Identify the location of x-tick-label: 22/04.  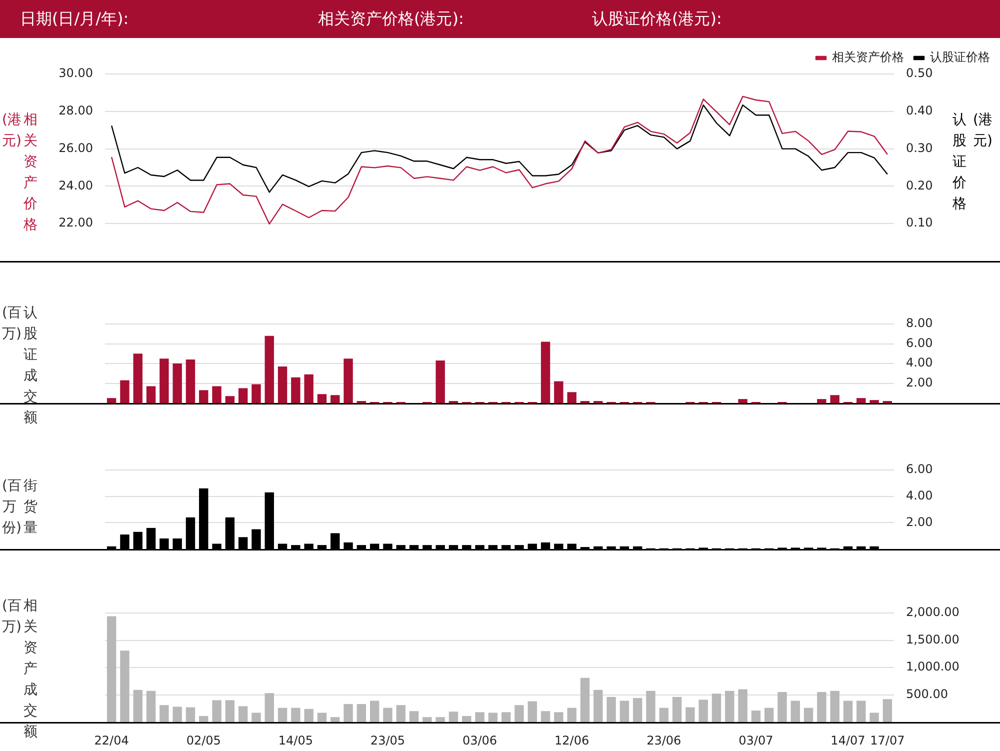
(111, 740).